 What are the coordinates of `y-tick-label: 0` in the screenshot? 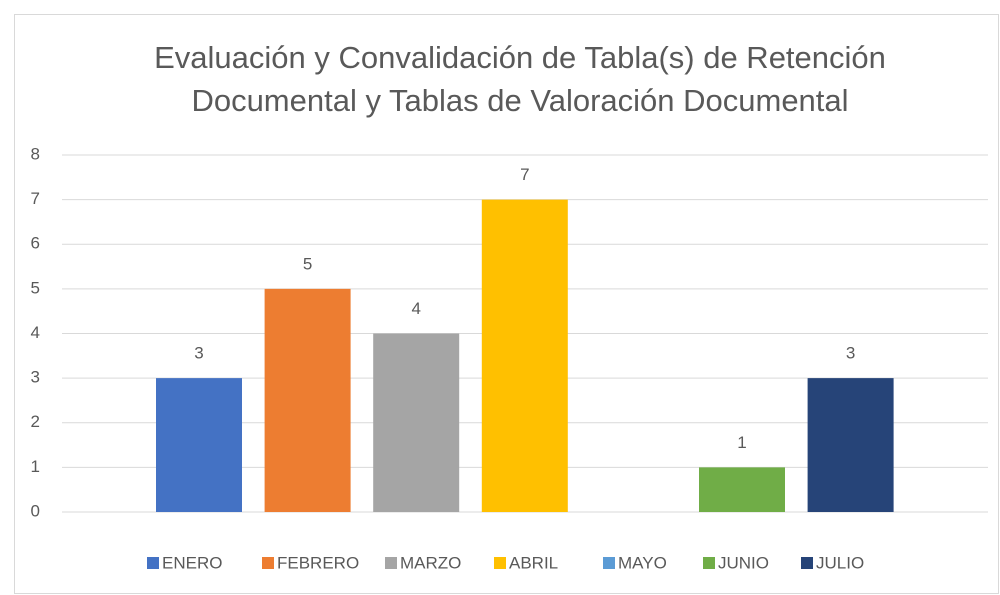 It's located at (35, 510).